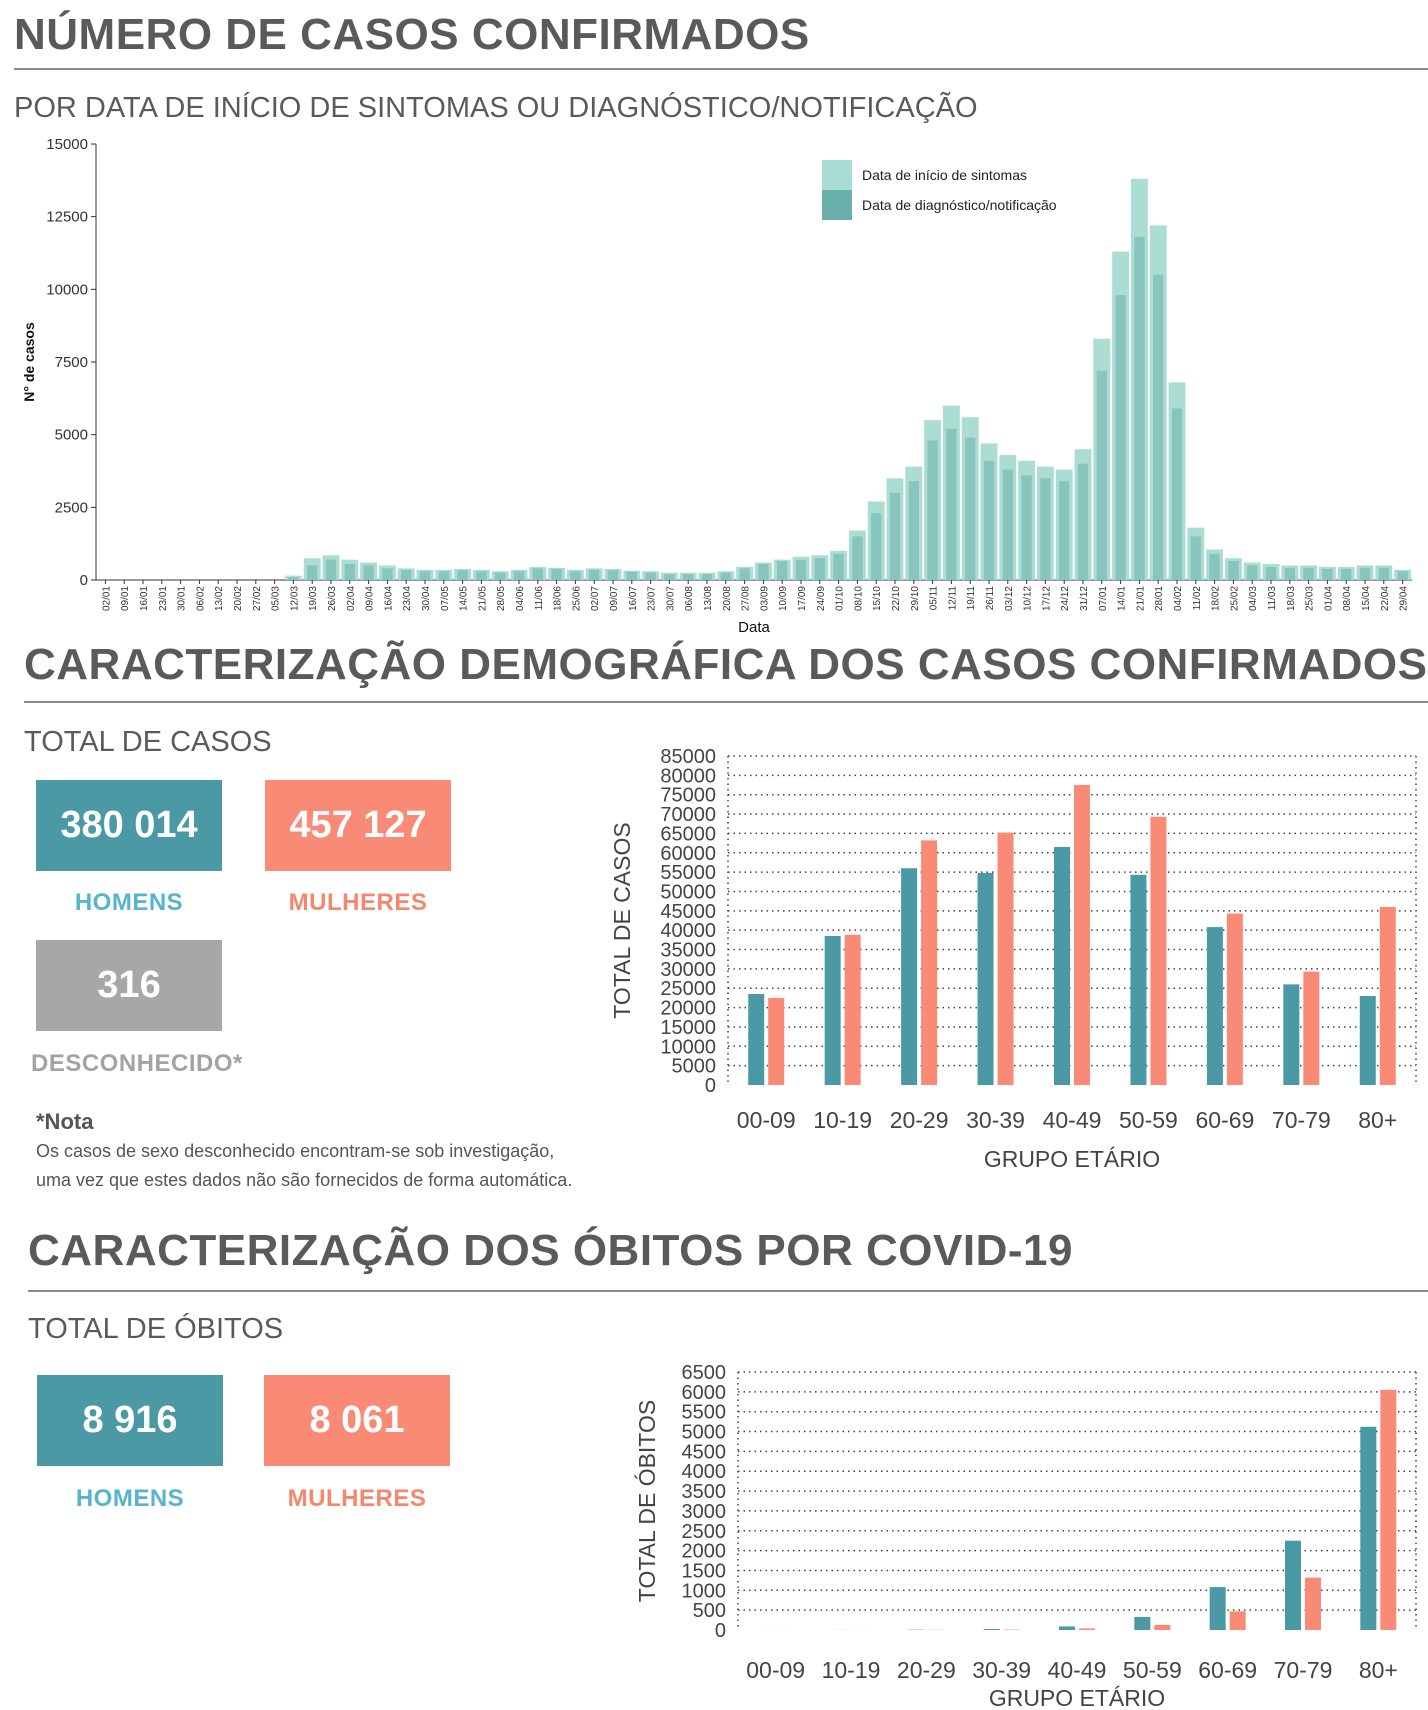  What do you see at coordinates (1046, 598) in the screenshot?
I see `x-tick-label: 17/12` at bounding box center [1046, 598].